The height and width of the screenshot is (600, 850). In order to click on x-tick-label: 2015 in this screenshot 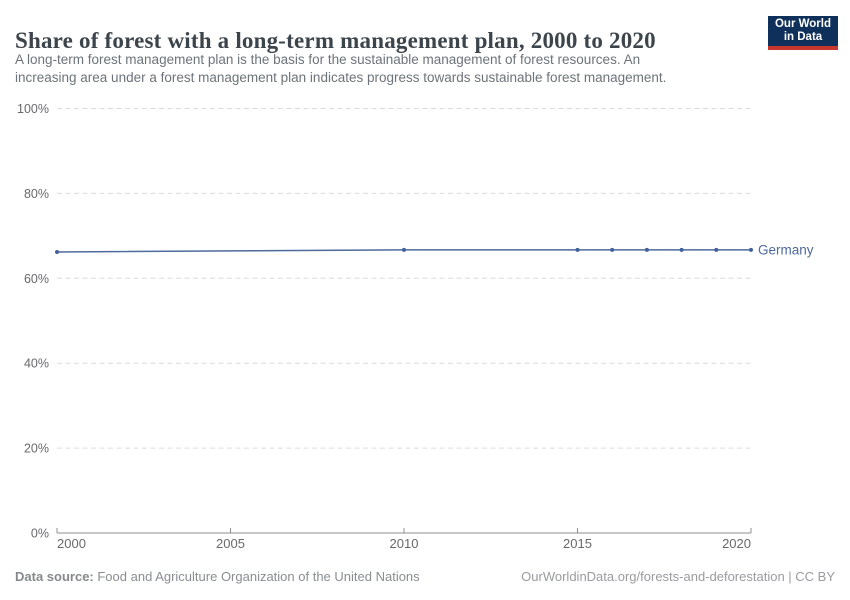, I will do `click(577, 543)`.